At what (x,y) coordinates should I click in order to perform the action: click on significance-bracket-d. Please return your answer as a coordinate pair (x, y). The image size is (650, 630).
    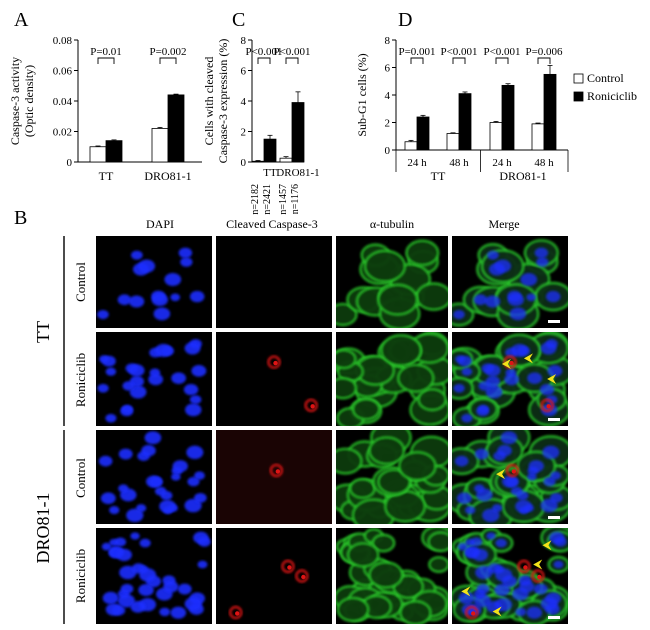
    Looking at the image, I should click on (502, 60).